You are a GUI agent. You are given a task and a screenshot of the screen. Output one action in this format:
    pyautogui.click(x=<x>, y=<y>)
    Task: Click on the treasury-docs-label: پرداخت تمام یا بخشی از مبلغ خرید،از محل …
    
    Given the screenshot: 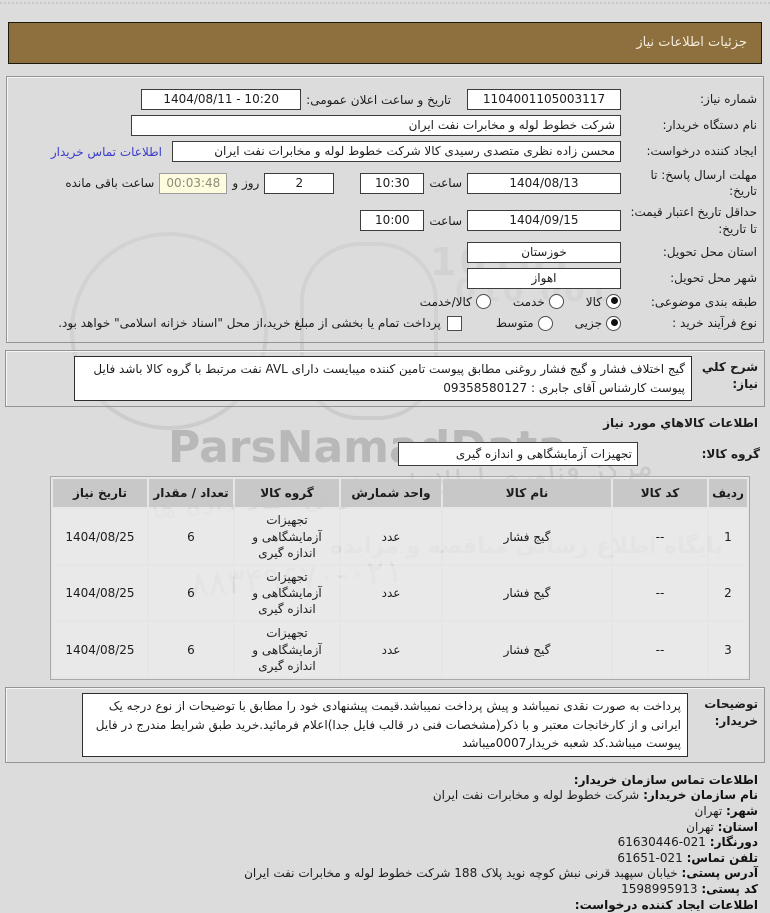 What is the action you would take?
    pyautogui.click(x=249, y=323)
    